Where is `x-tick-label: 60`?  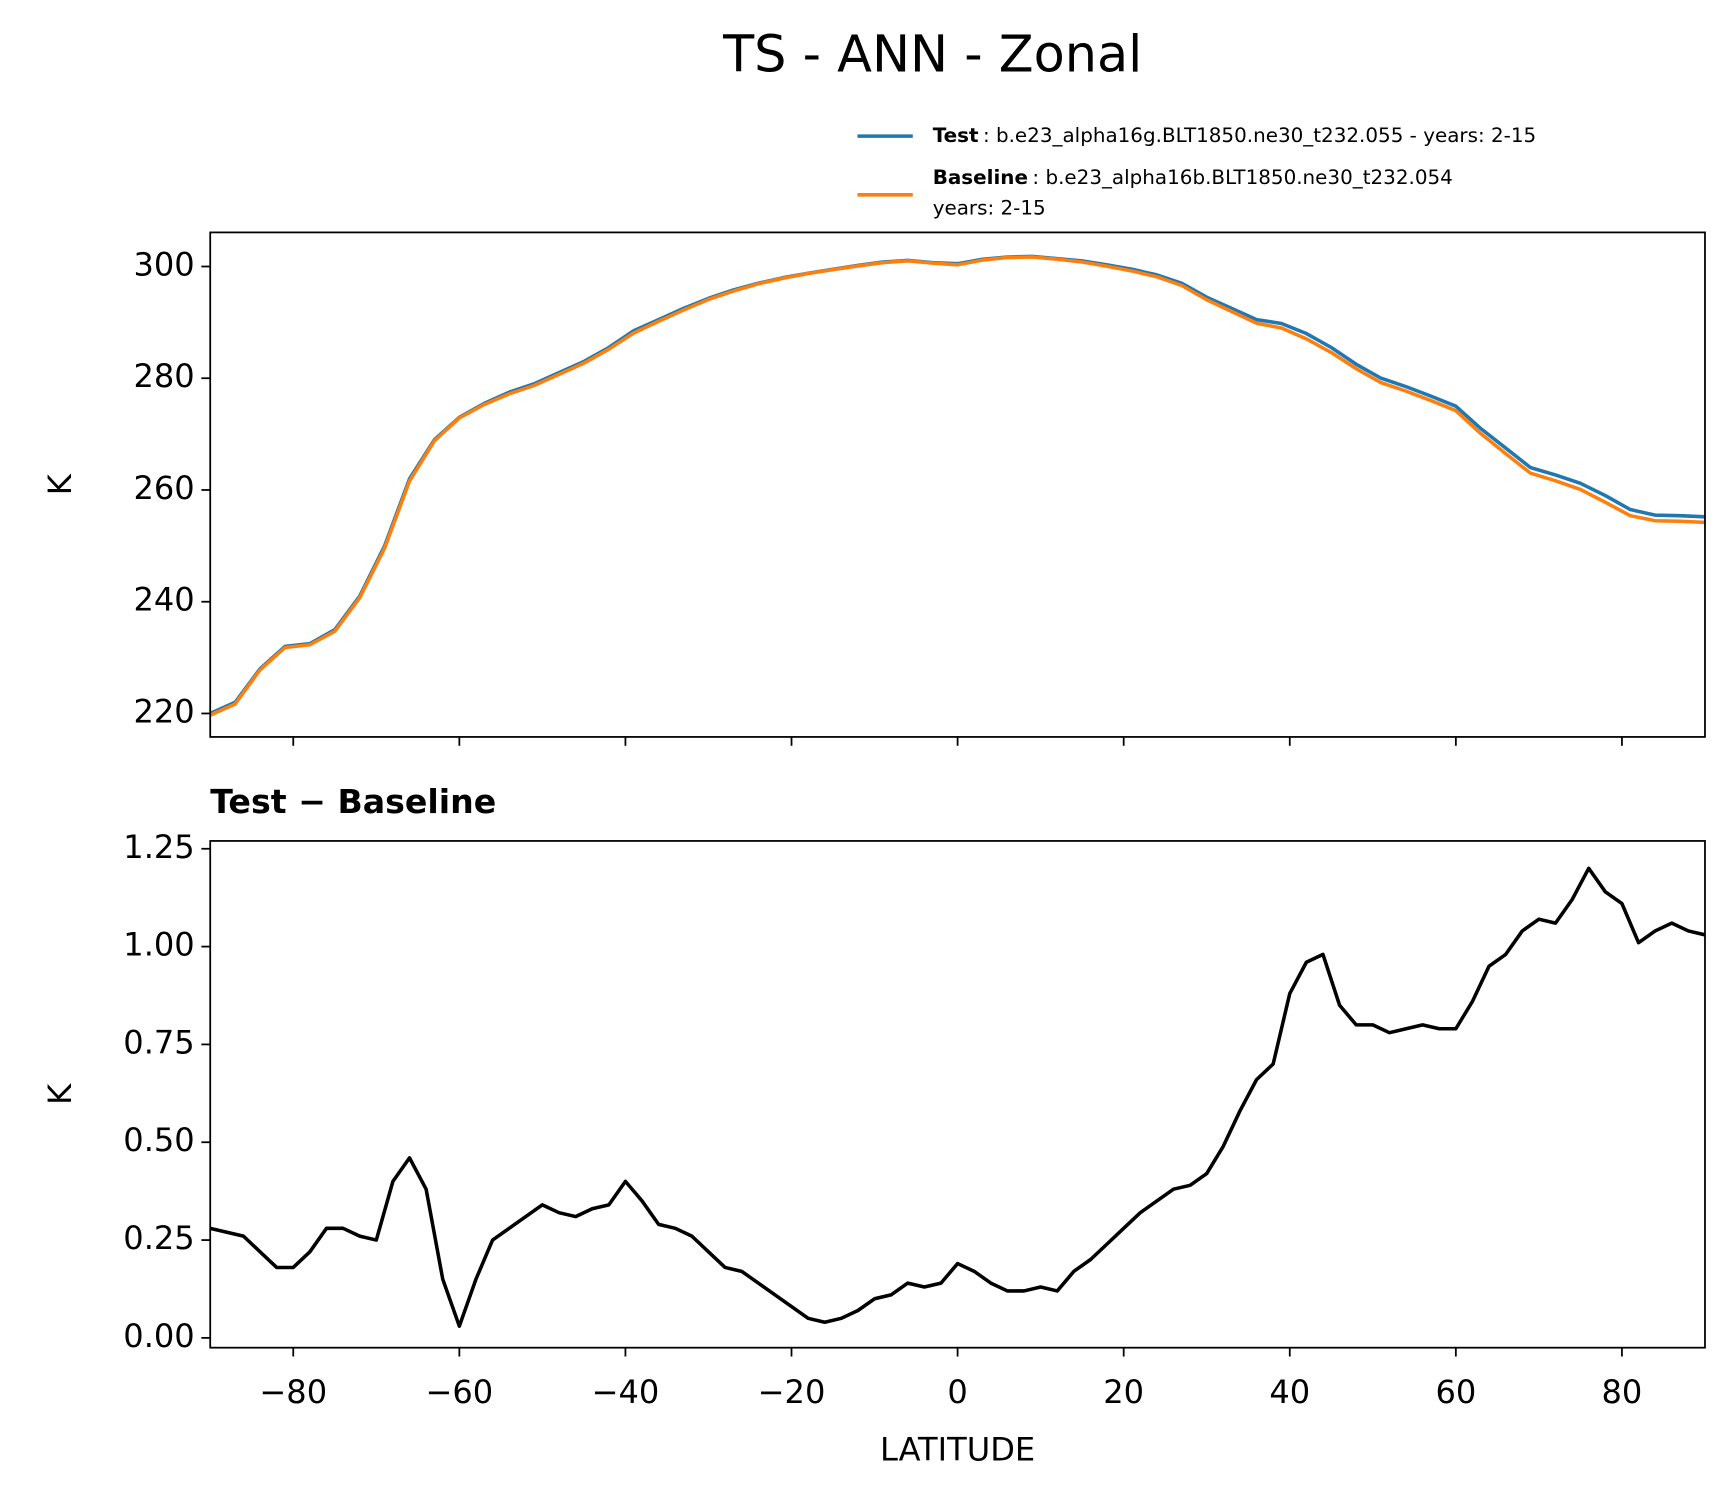
x-tick-label: 60 is located at coordinates (1455, 1392).